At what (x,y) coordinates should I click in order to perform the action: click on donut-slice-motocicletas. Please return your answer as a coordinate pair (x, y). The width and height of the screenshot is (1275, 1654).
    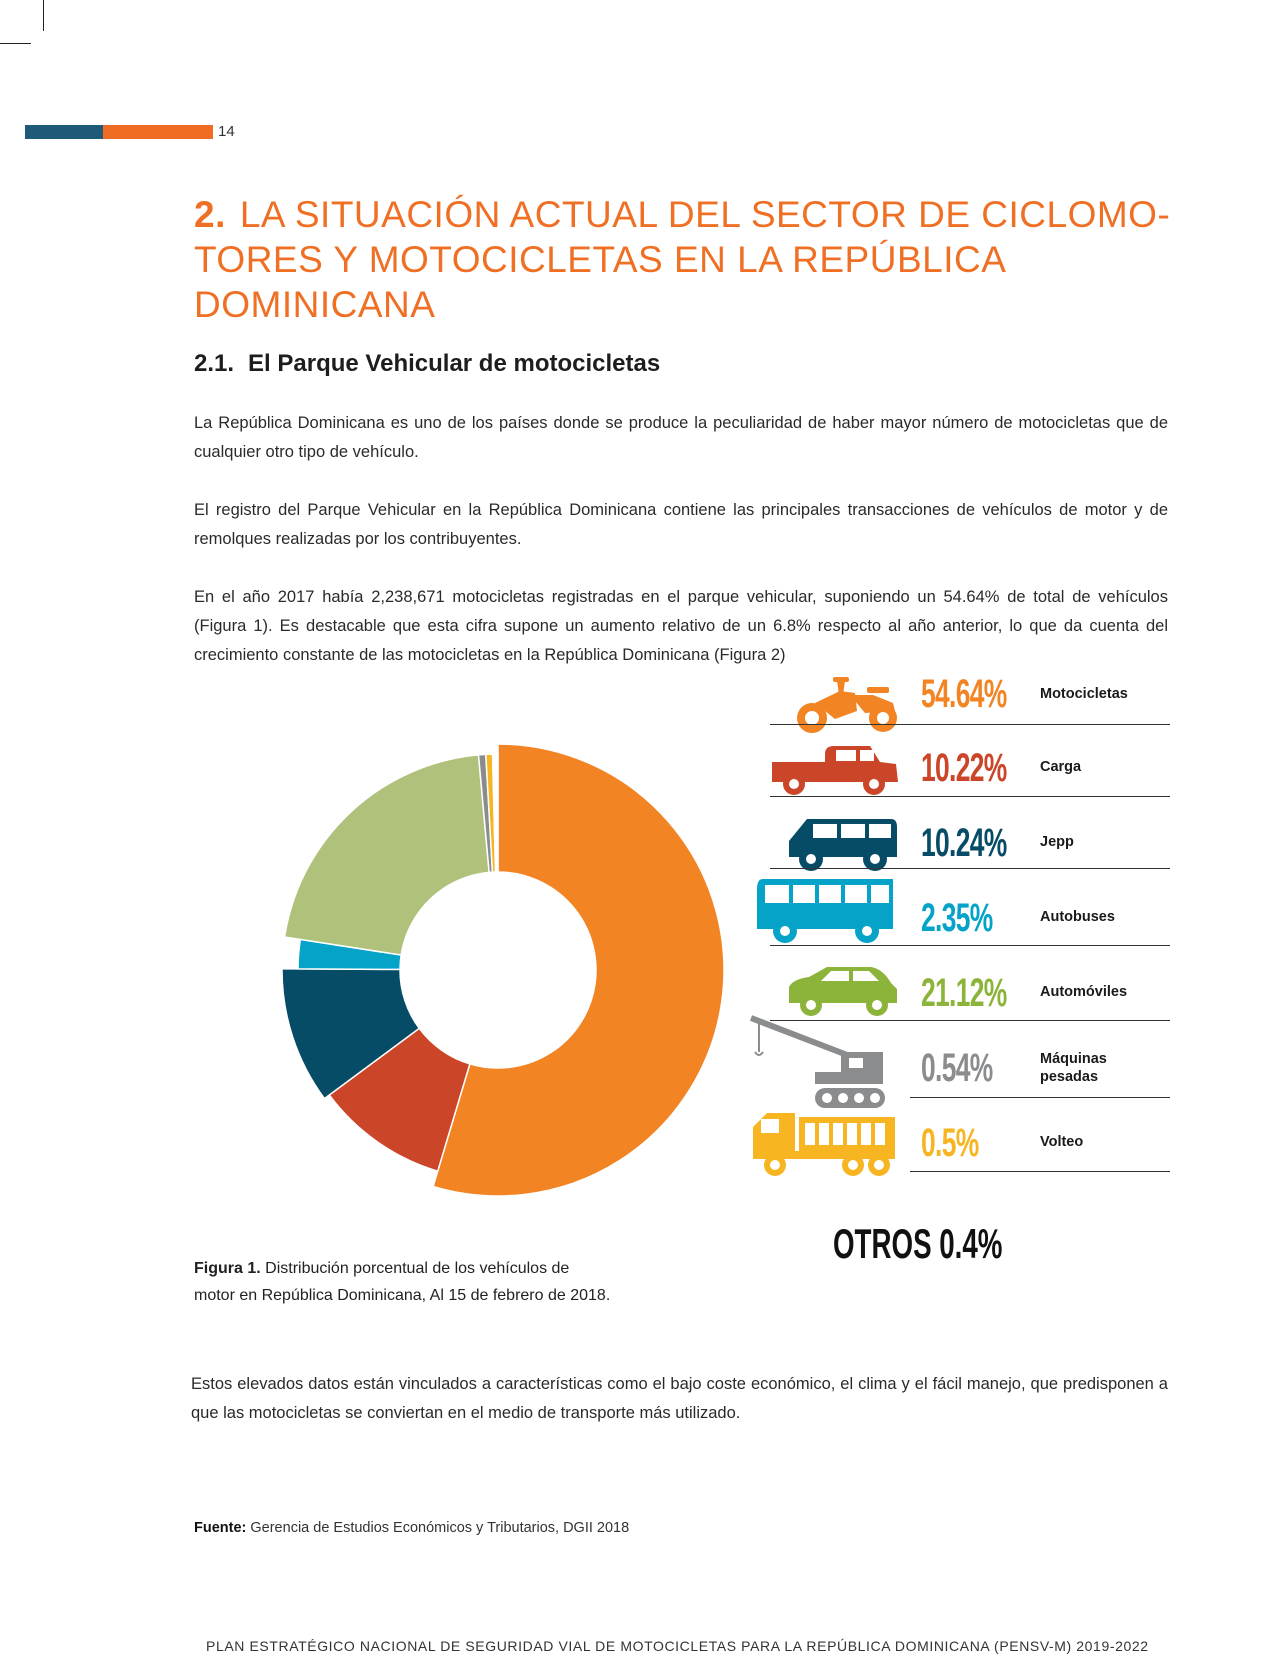
    Looking at the image, I should click on (578, 970).